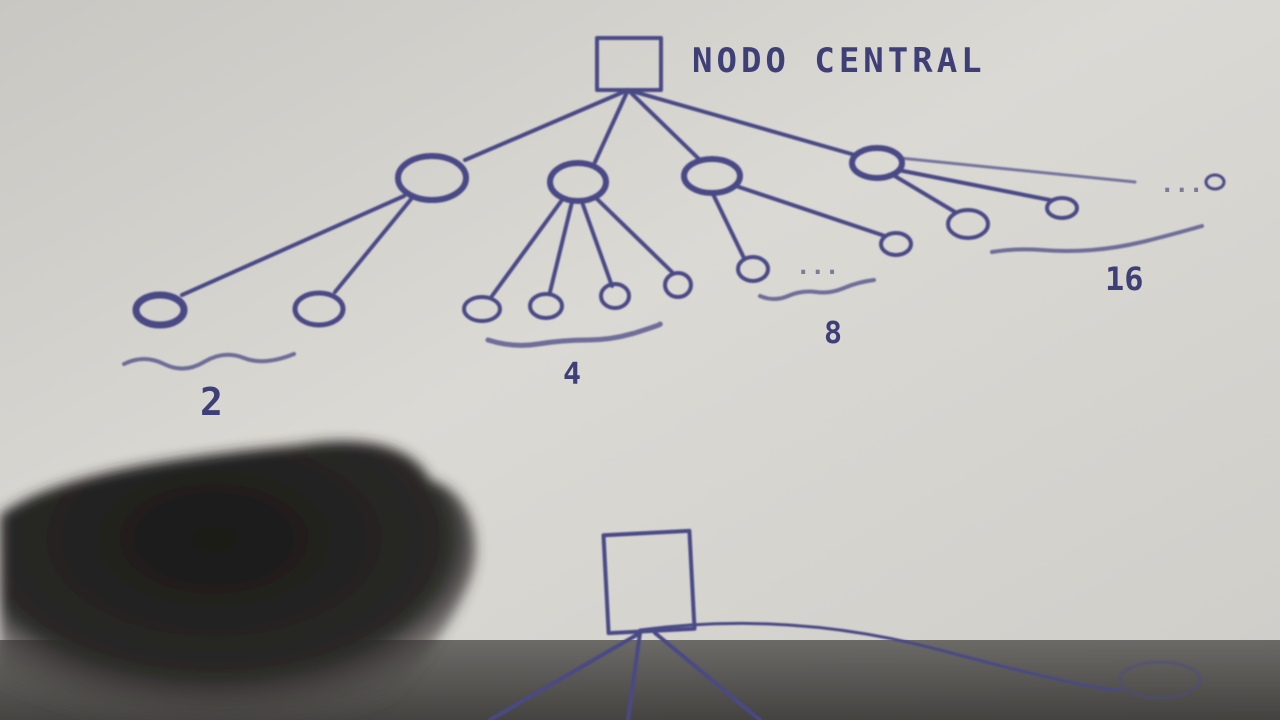 This screenshot has height=720, width=1280. What do you see at coordinates (833, 333) in the screenshot?
I see `count-label-group3: 8` at bounding box center [833, 333].